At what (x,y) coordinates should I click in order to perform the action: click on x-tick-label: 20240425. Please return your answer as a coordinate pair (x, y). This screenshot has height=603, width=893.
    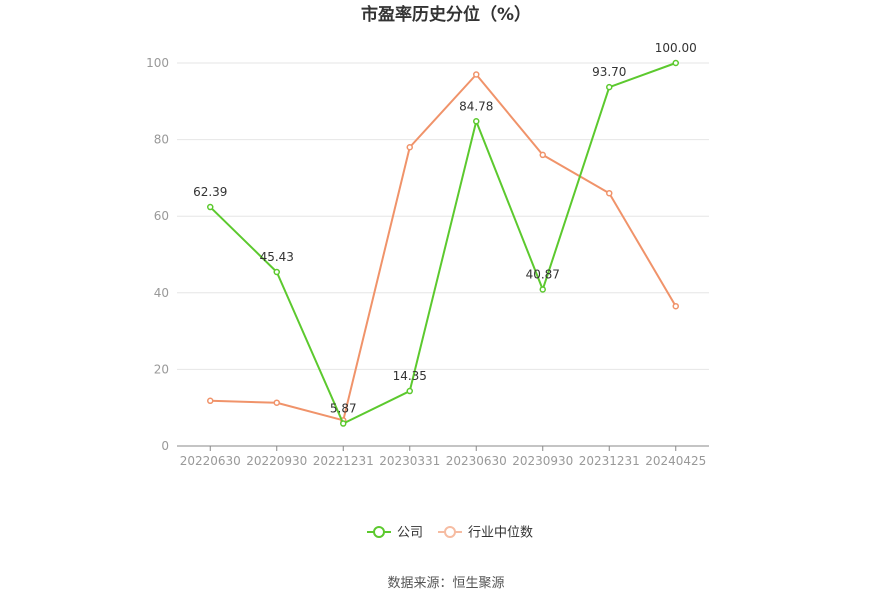
    Looking at the image, I should click on (675, 461).